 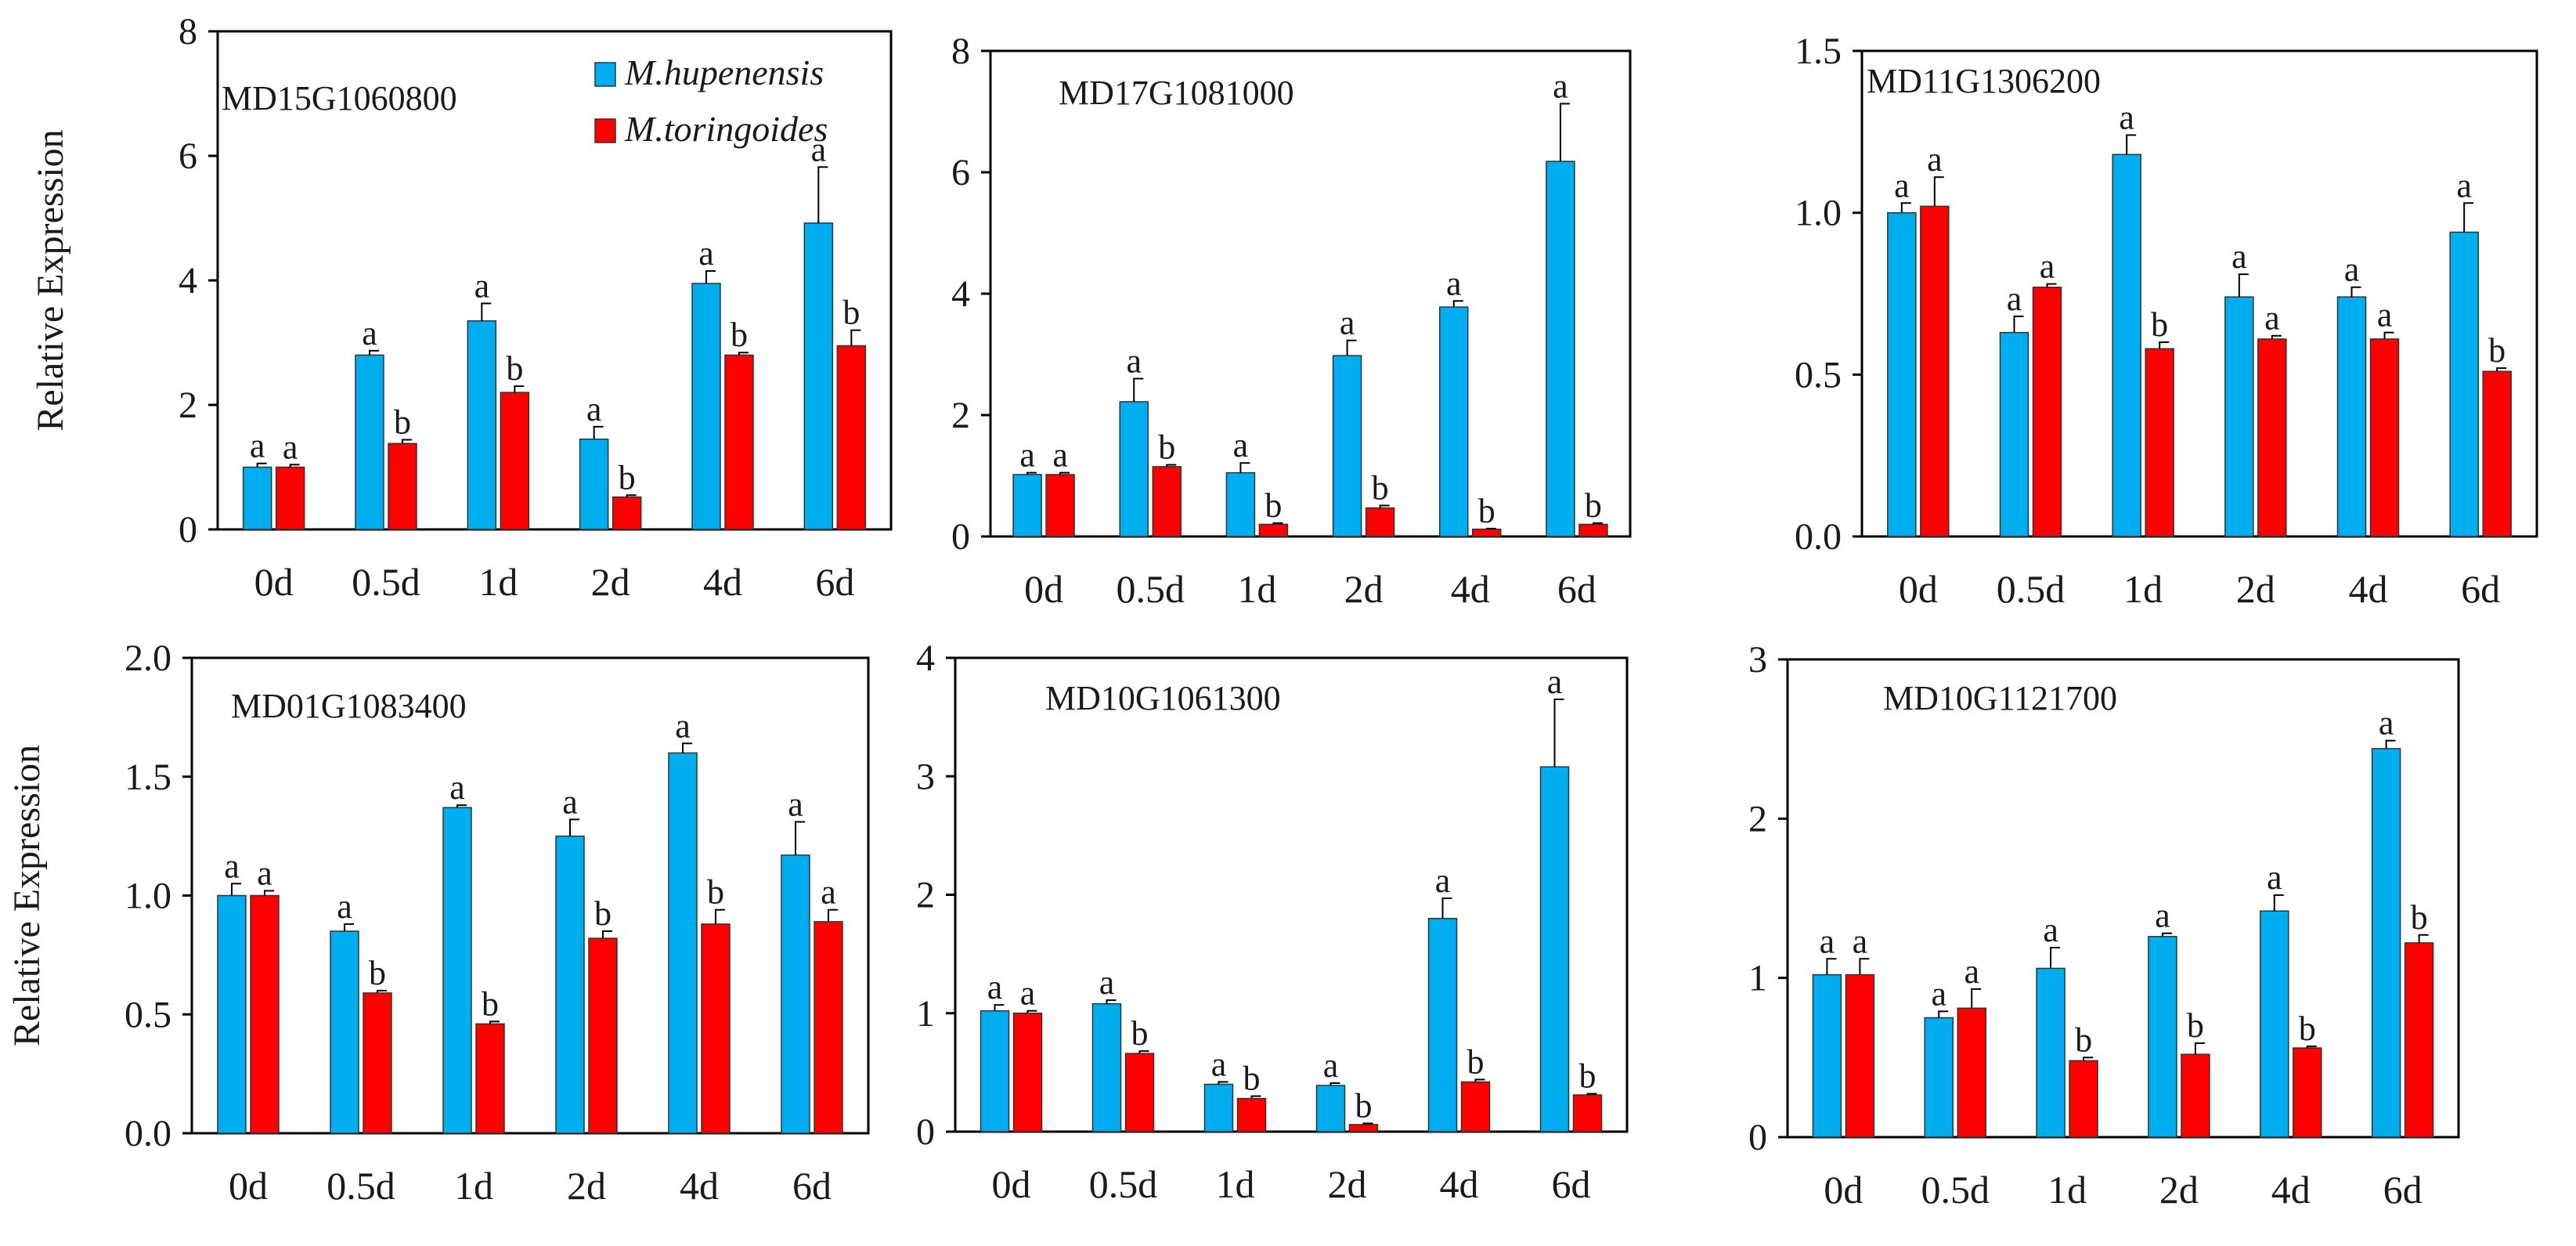 I want to click on gene-name: MD11G1306200, so click(x=1984, y=81).